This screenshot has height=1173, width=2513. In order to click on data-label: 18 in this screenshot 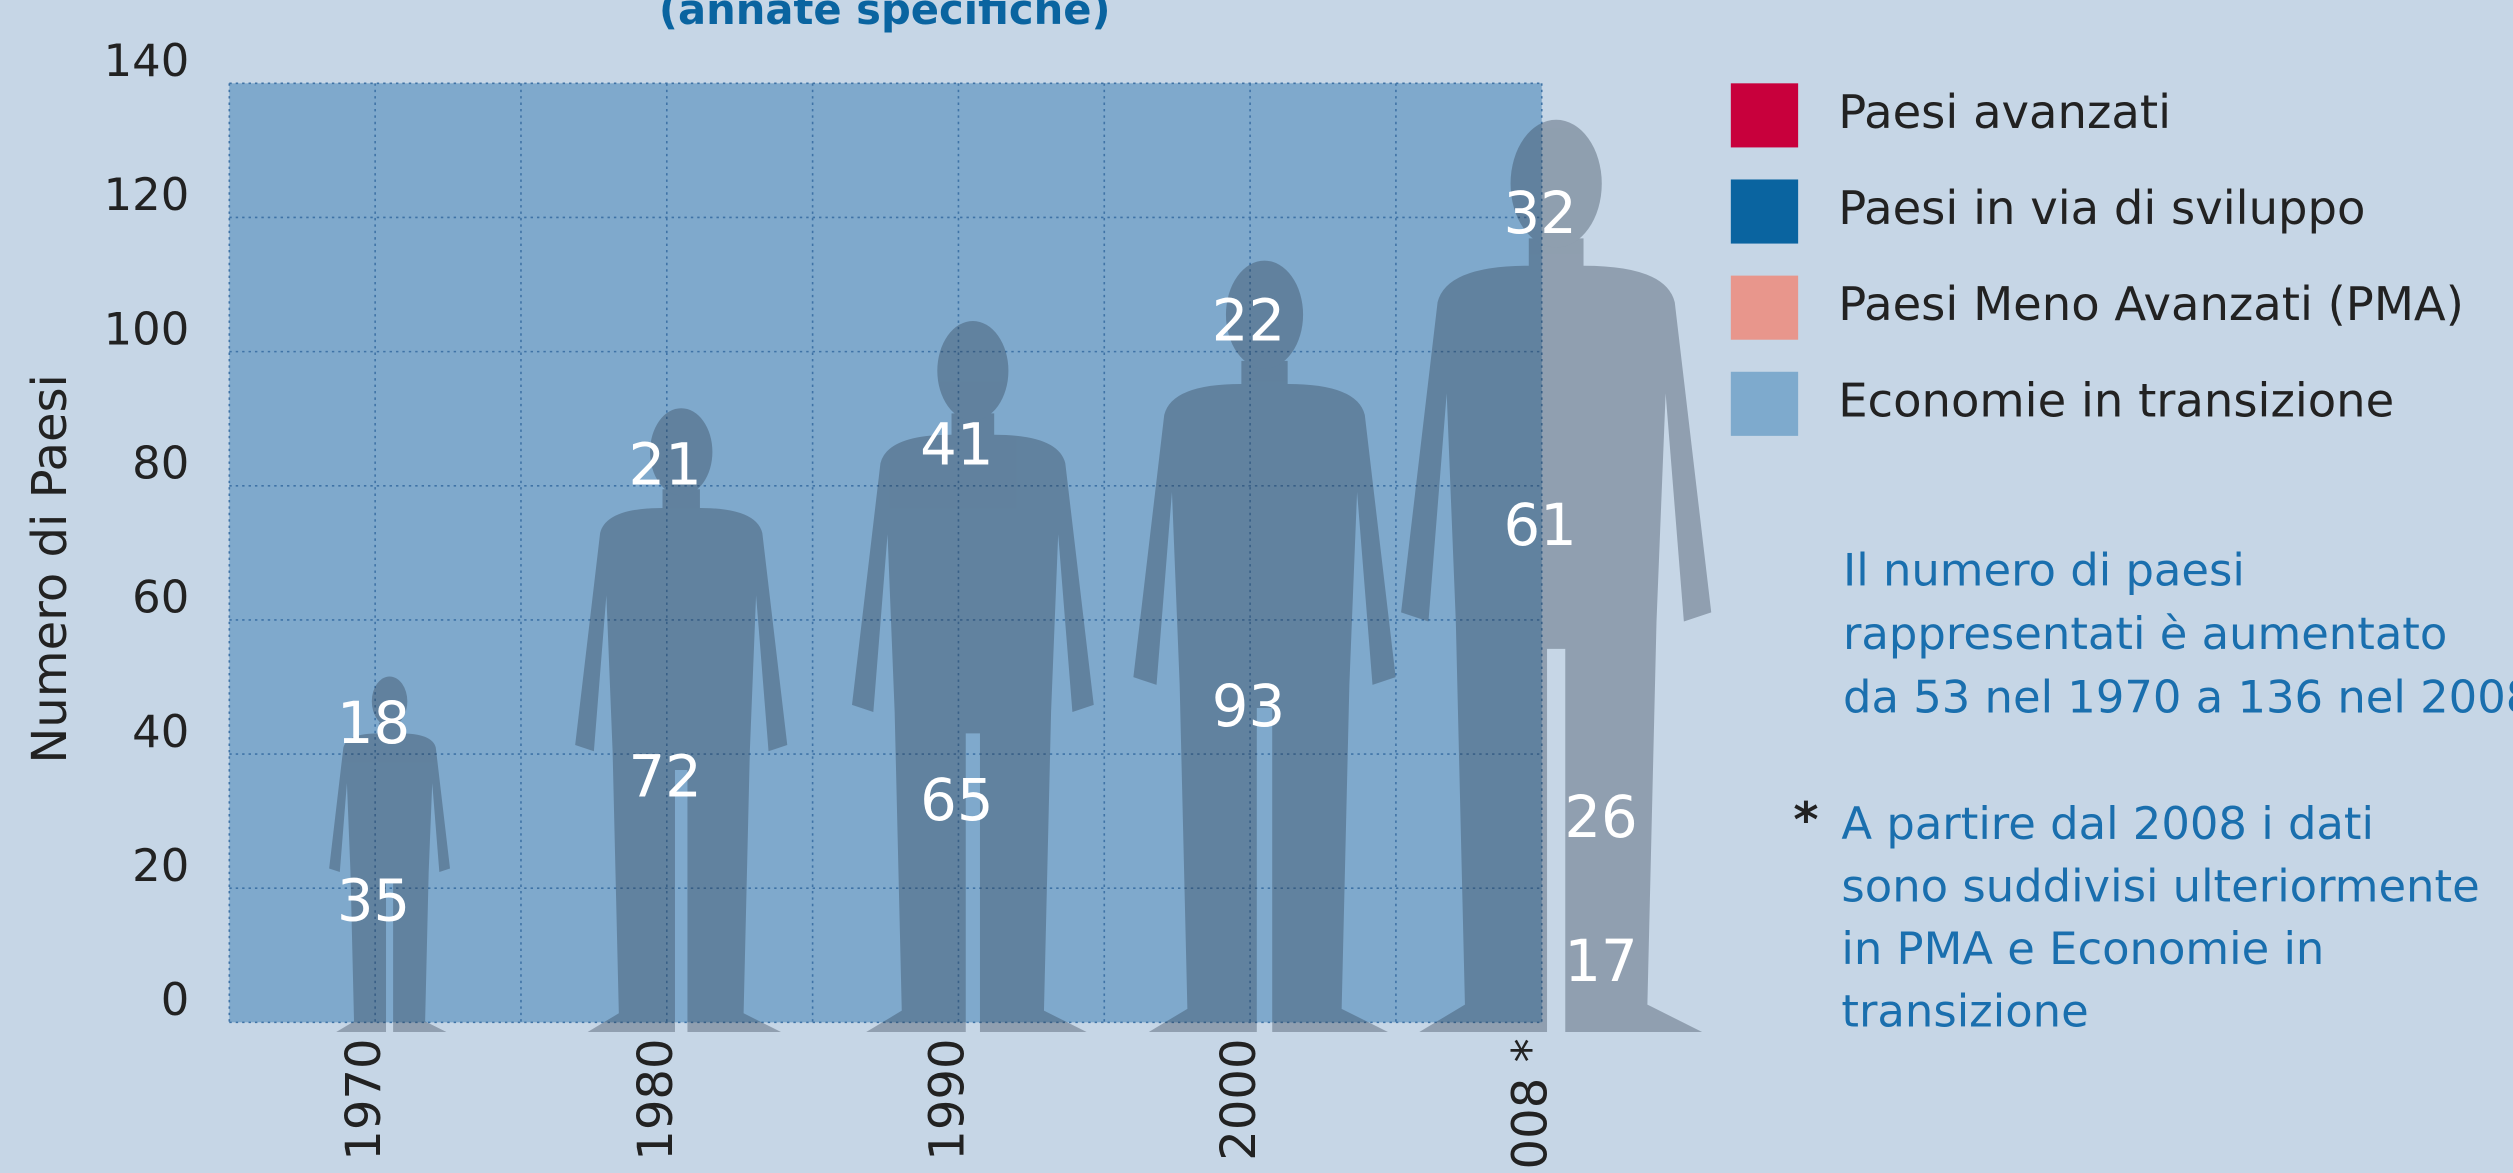, I will do `click(373, 723)`.